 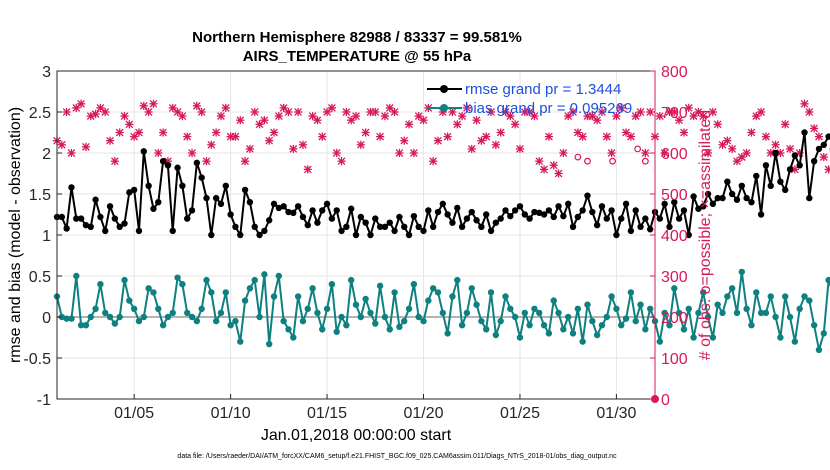 I want to click on x-tick-label: 01/10, so click(x=231, y=413).